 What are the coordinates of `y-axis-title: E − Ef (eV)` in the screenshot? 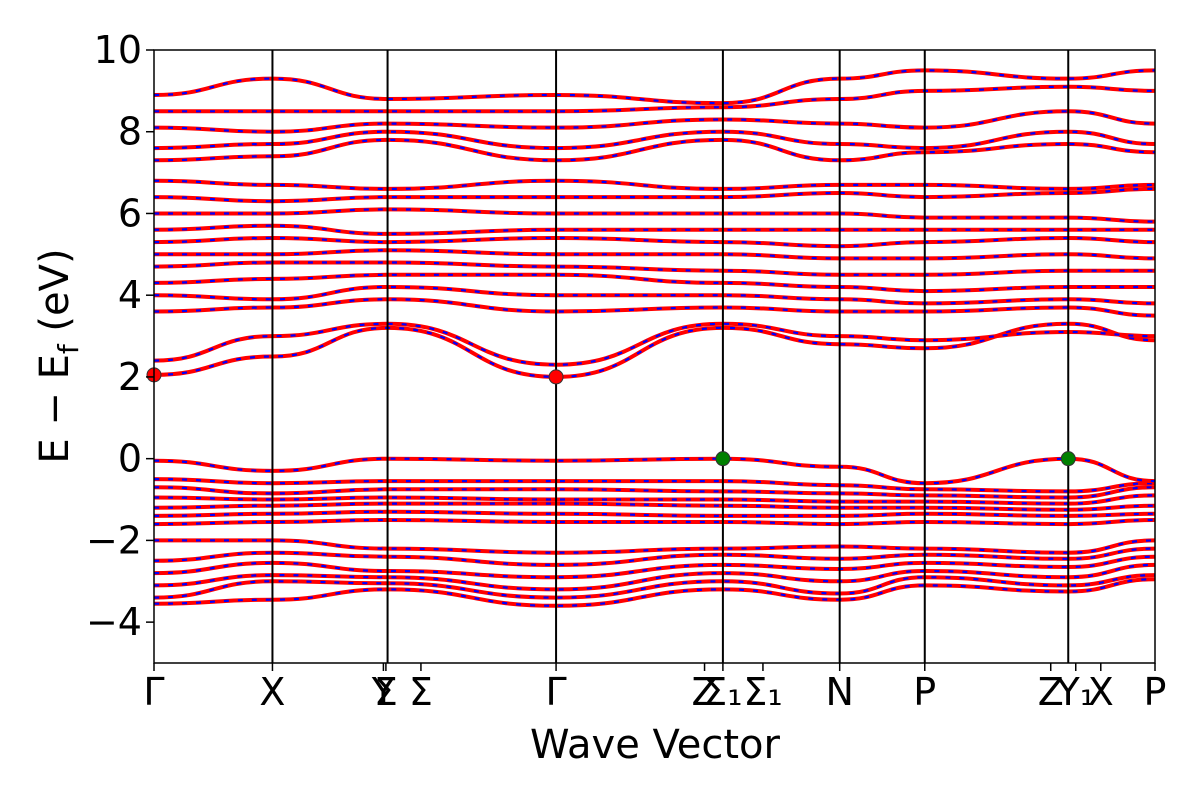 It's located at (58, 355).